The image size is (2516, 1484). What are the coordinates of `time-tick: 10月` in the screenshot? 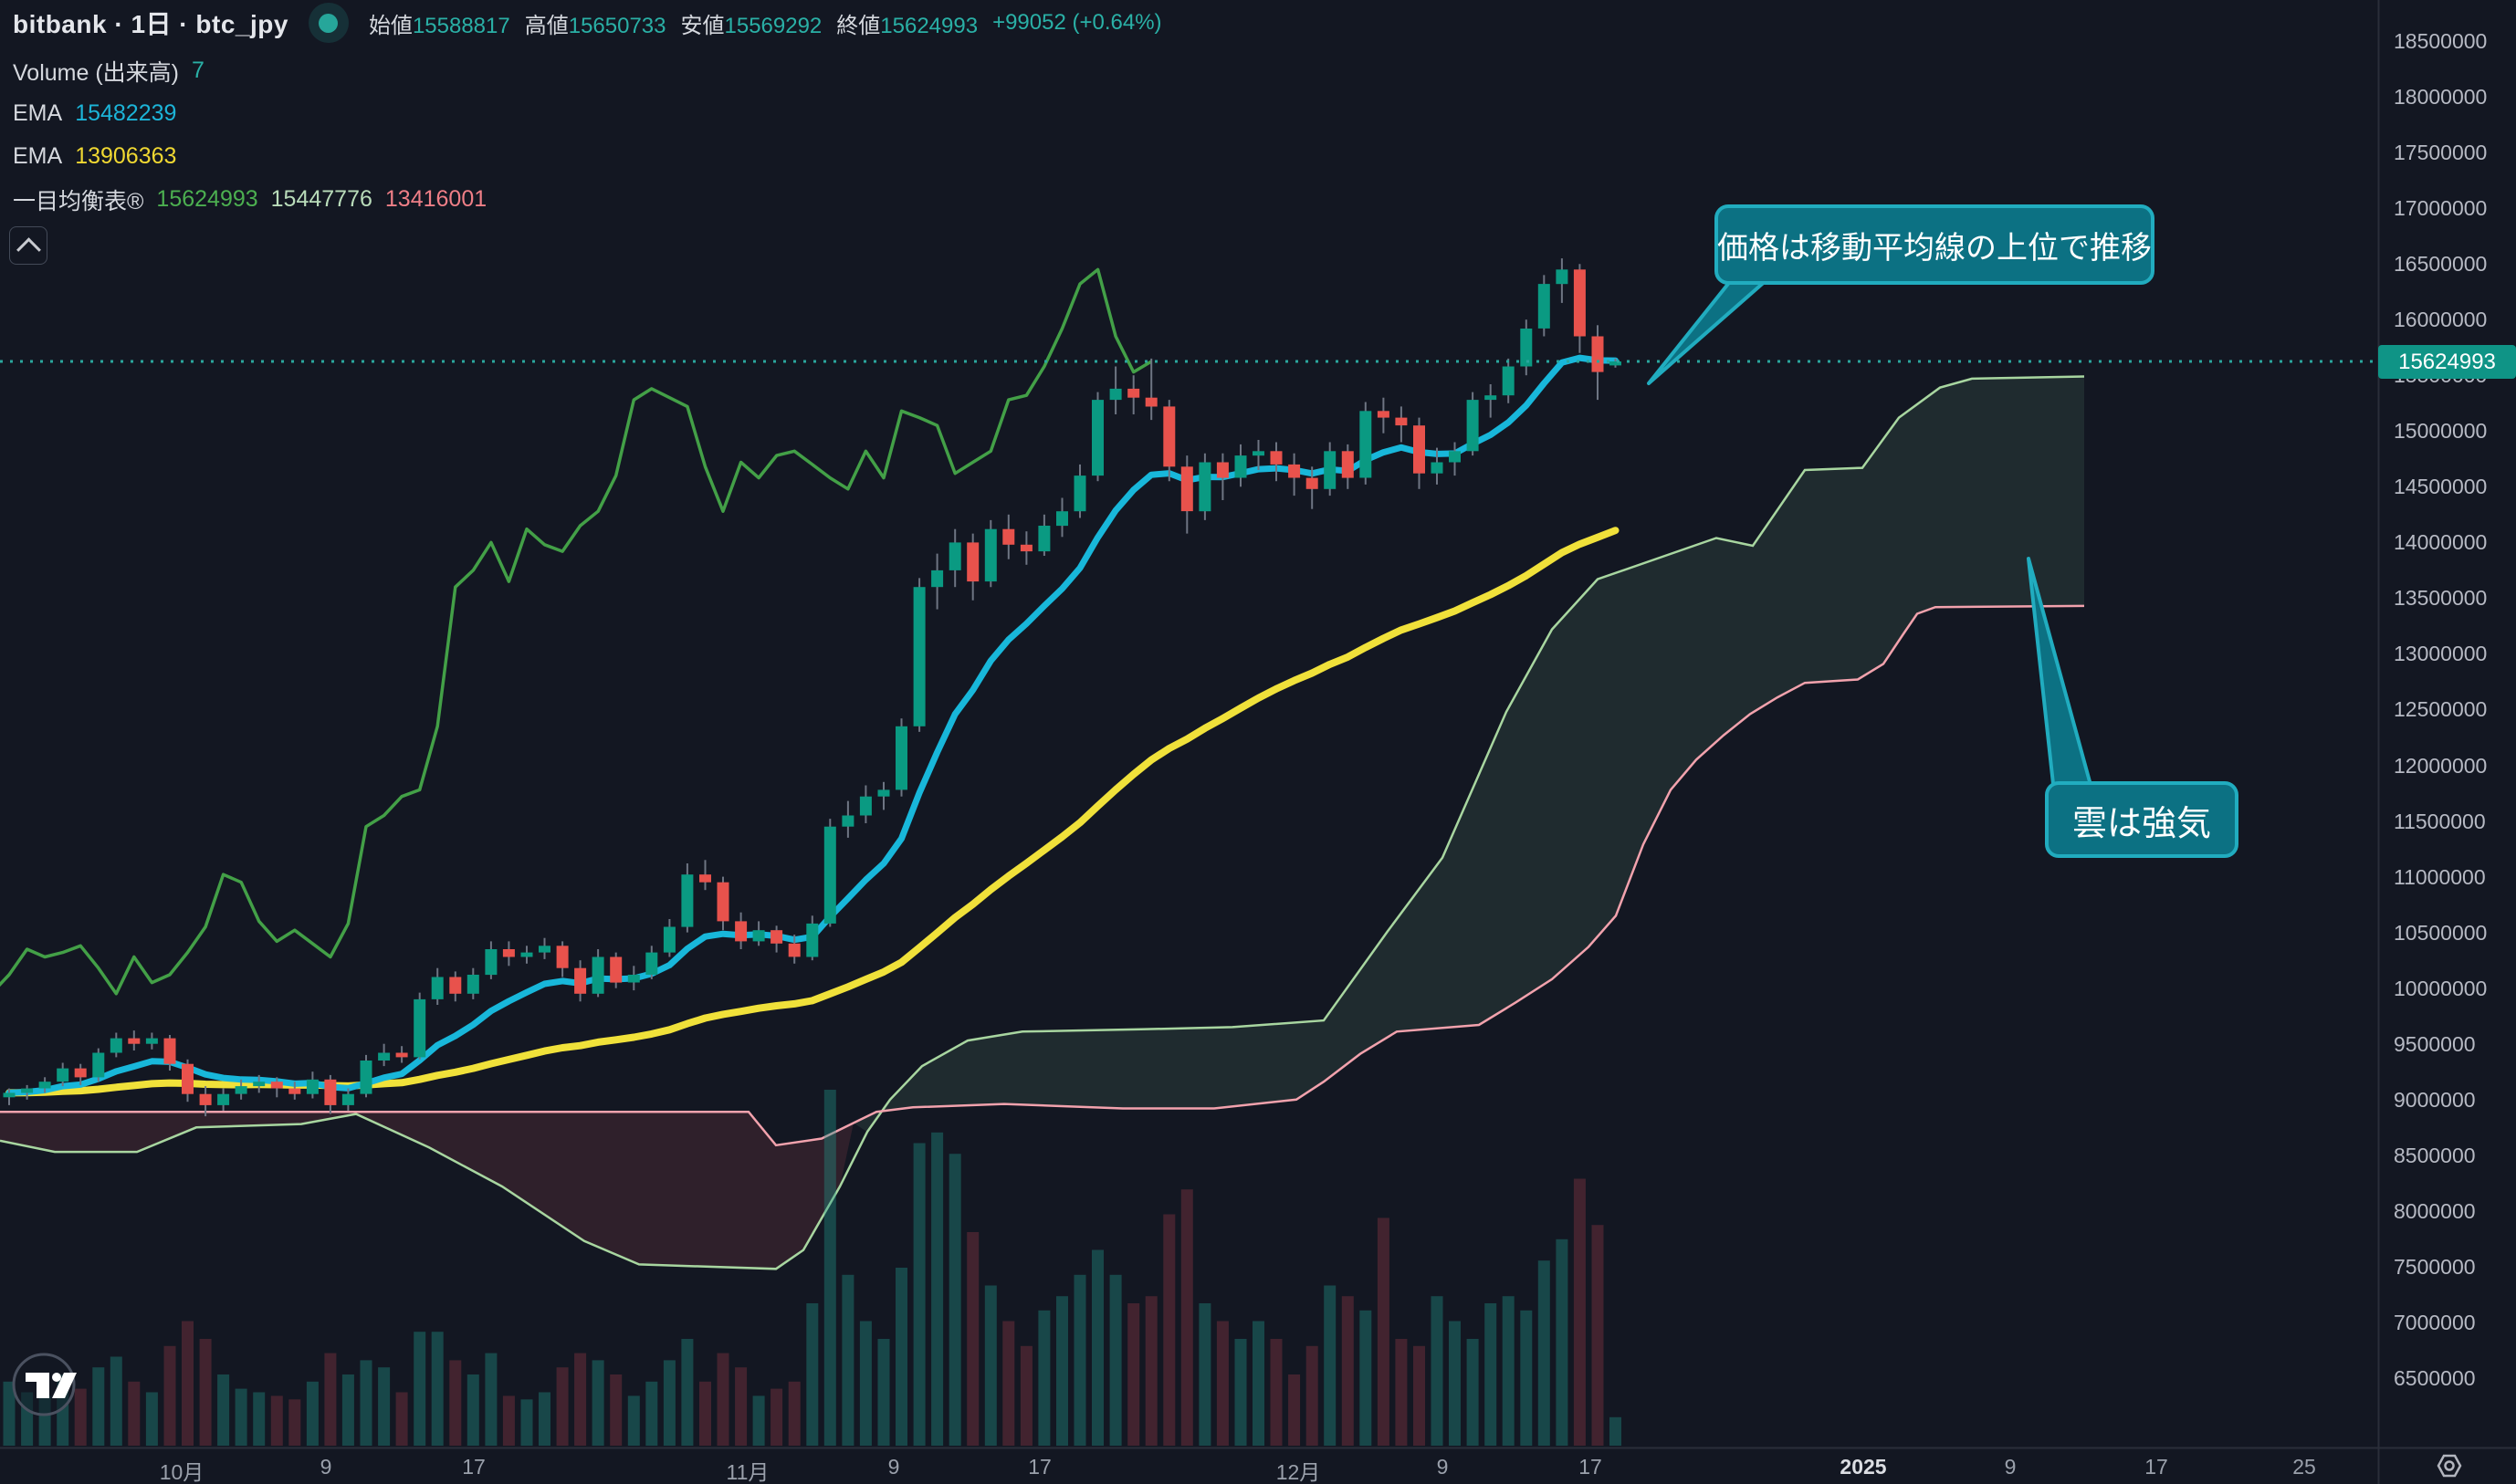 It's located at (181, 1472).